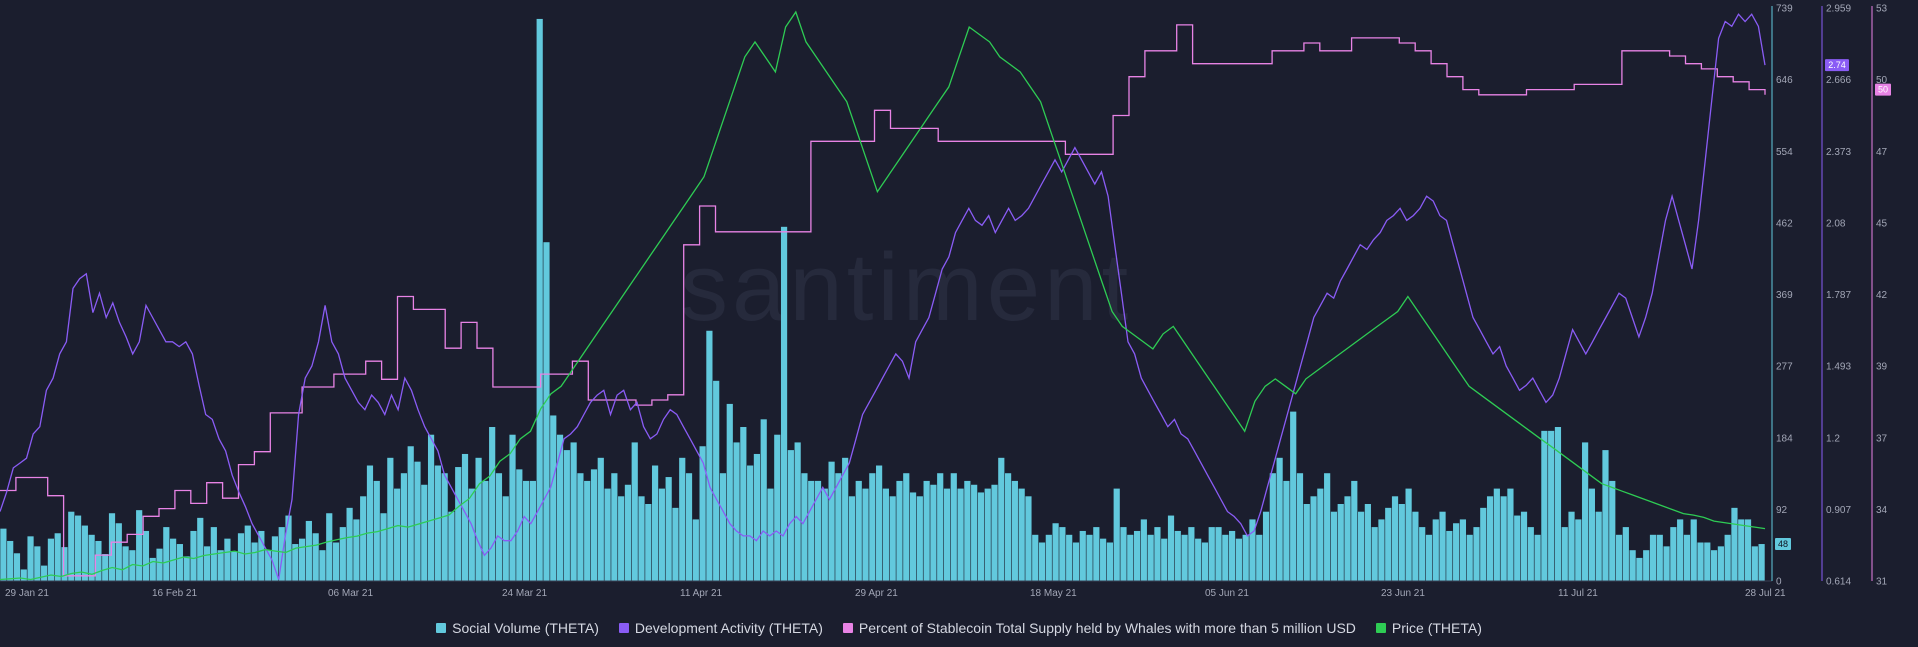  Describe the element at coordinates (1882, 295) in the screenshot. I see `whale-axis-tick: 42` at that location.